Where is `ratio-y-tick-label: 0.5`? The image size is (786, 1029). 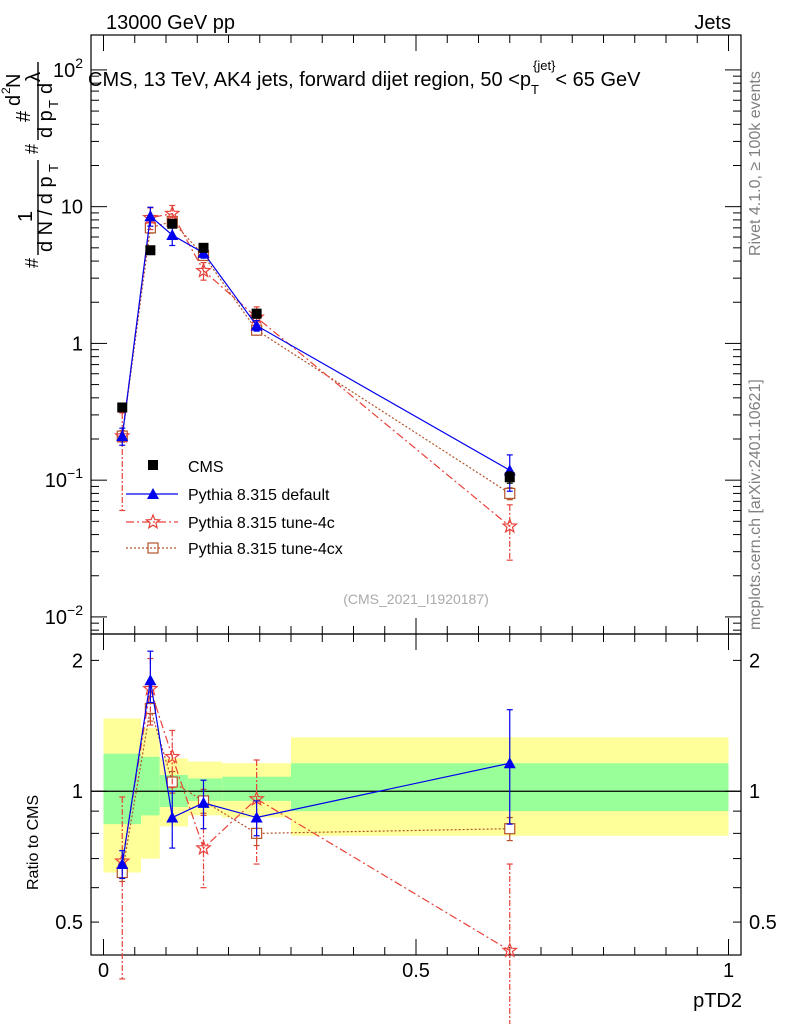 ratio-y-tick-label: 0.5 is located at coordinates (69, 923).